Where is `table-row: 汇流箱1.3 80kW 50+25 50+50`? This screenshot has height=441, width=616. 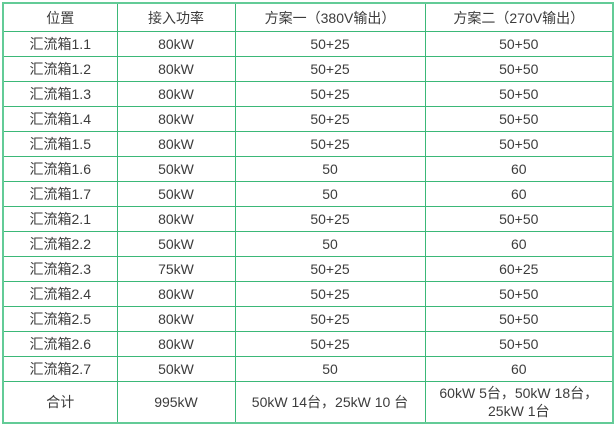
table-row: 汇流箱1.3 80kW 50+25 50+50 is located at coordinates (308, 94).